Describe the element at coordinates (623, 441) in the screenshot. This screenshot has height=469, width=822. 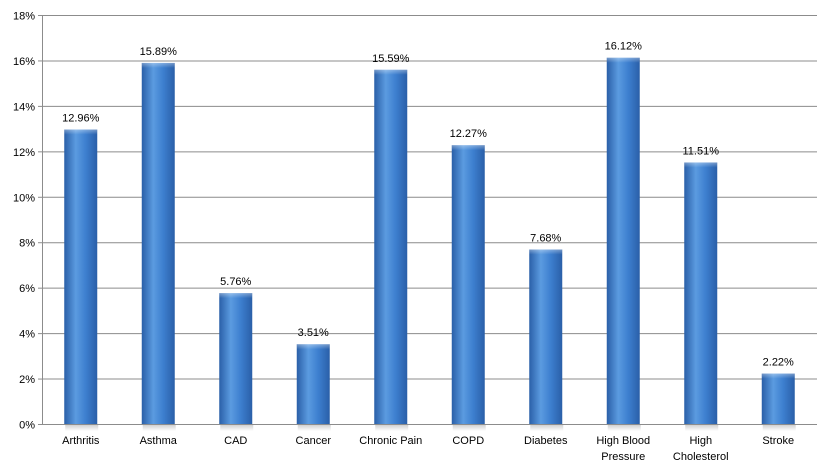
I see `x-category-label-line: High Blood` at that location.